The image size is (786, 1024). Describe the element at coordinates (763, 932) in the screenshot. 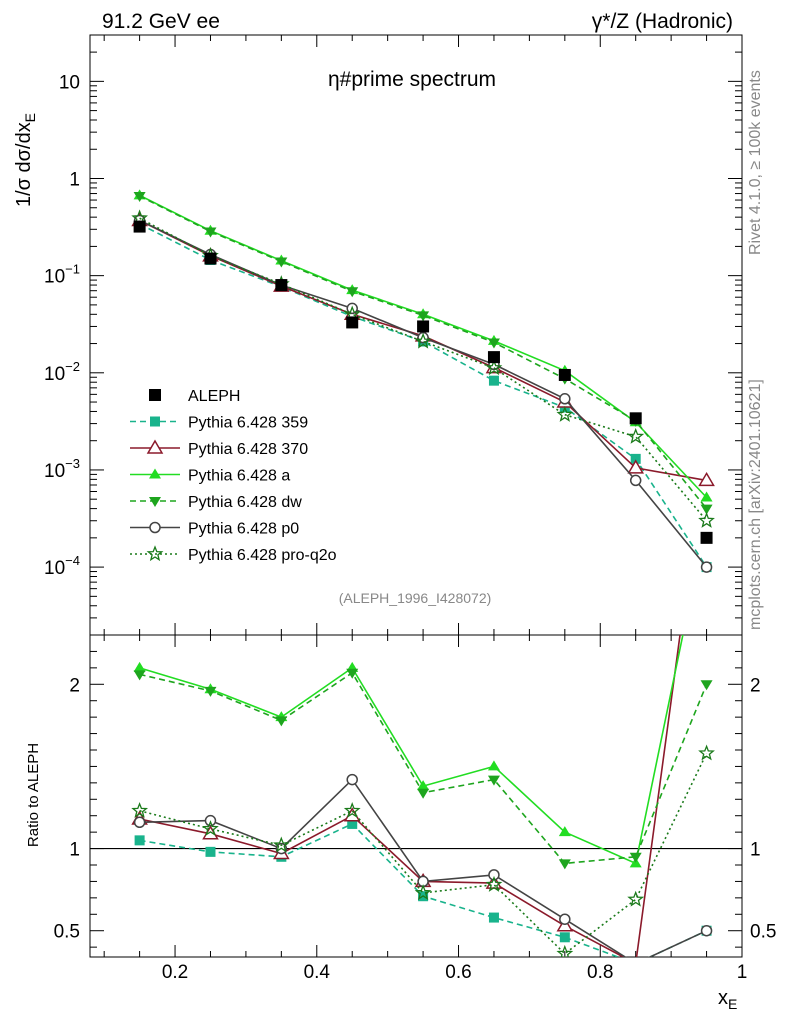

I see `y-tick-label: 0.5` at that location.